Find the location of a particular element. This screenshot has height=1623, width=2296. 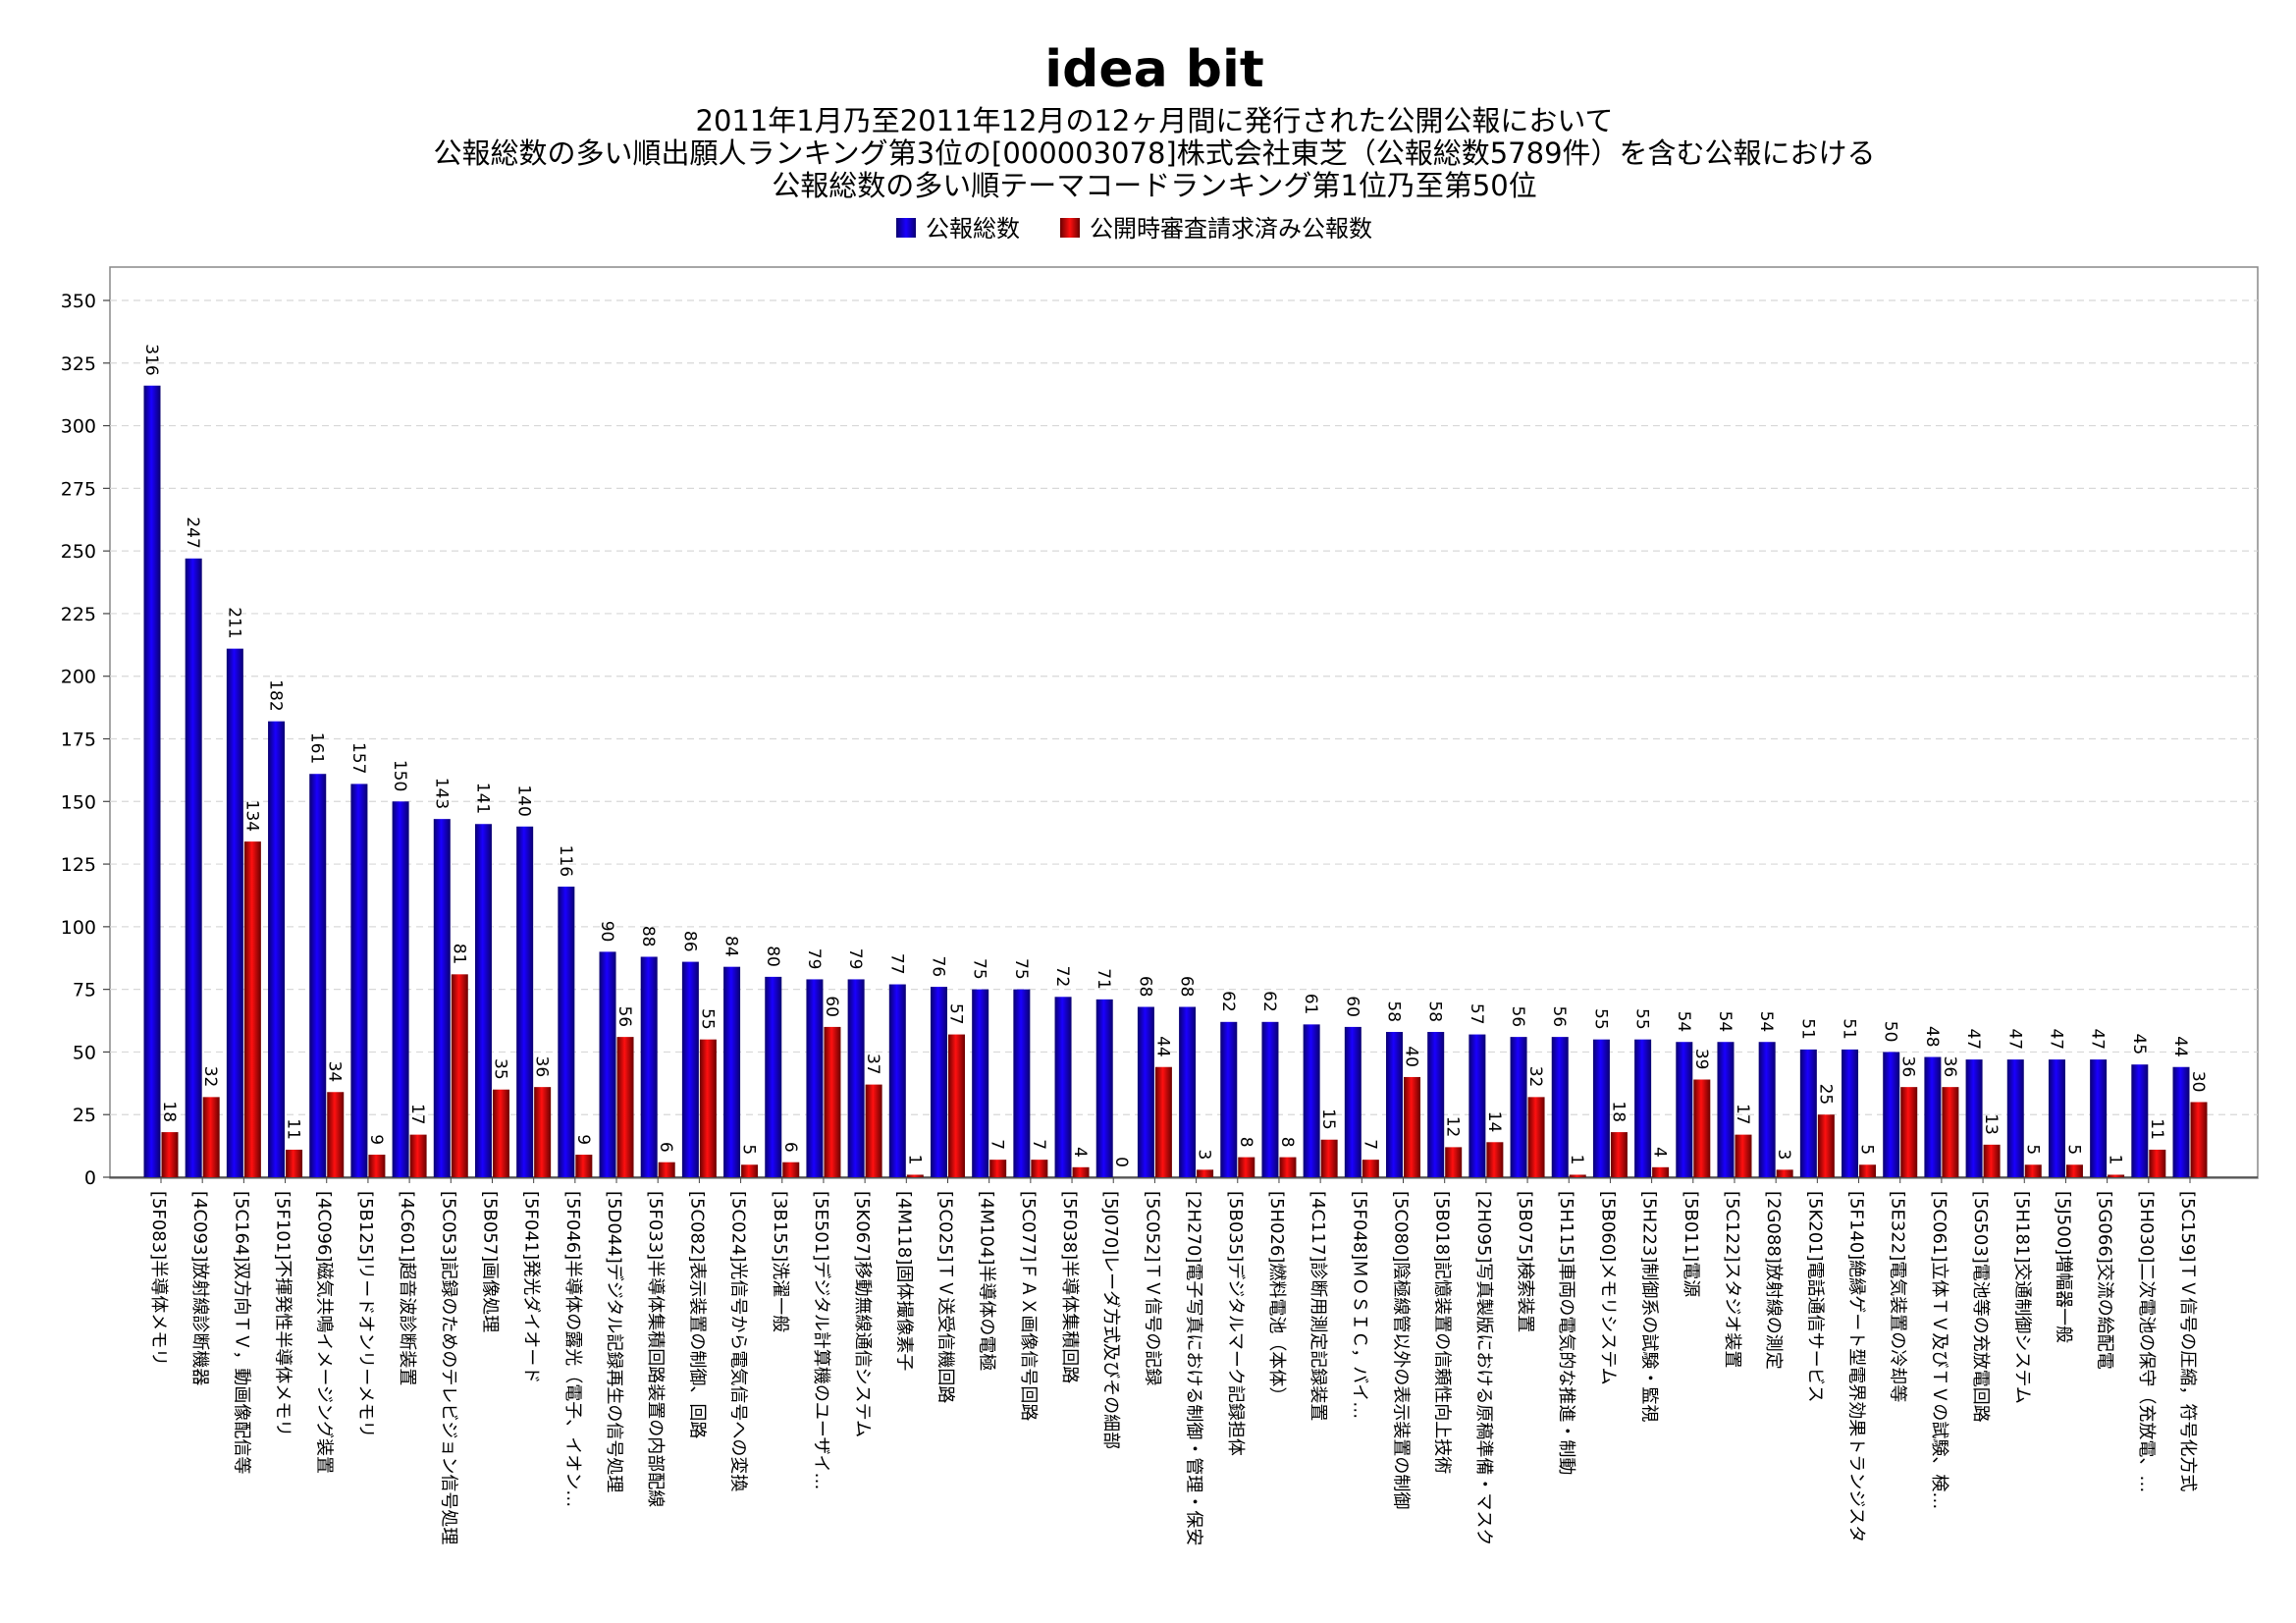

y-tick-label: 150 is located at coordinates (78, 802).